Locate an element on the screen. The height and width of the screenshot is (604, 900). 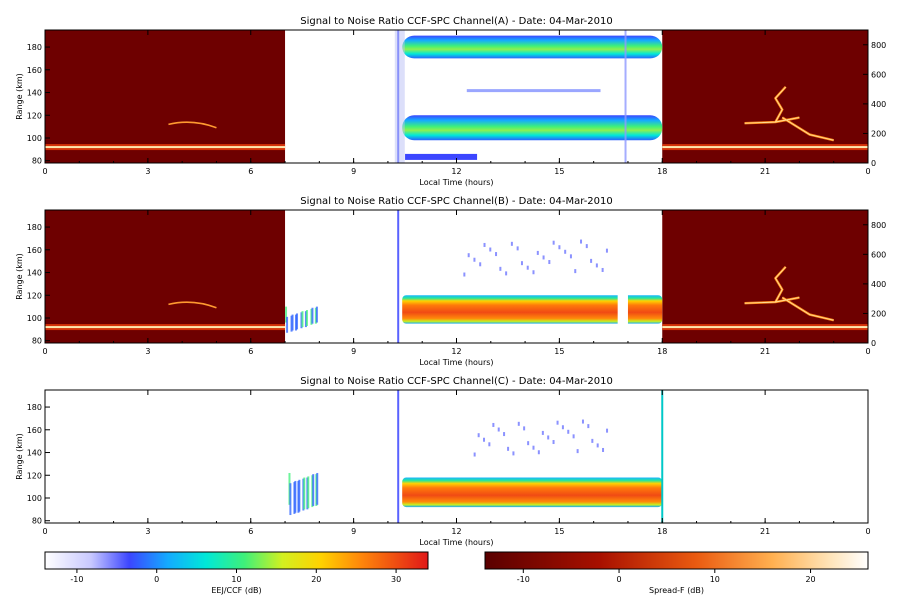
spreadf-arc is located at coordinates (192, 305).